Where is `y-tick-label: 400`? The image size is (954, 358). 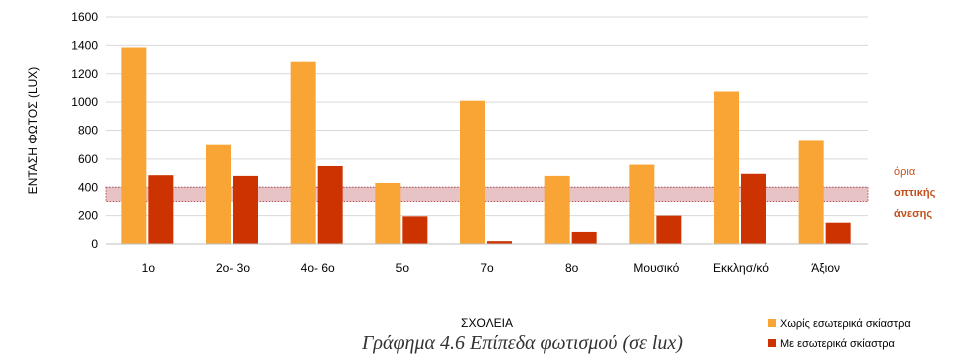
y-tick-label: 400 is located at coordinates (88, 187).